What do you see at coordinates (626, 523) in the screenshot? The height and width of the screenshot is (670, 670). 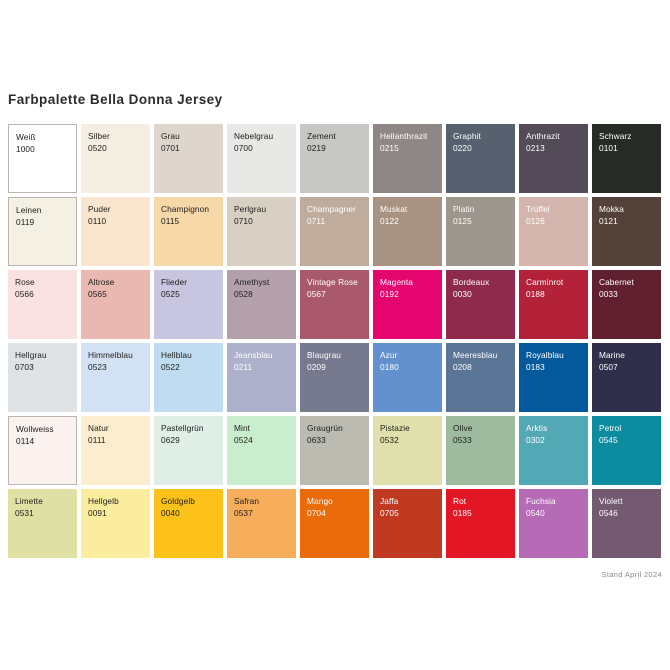 I see `color-swatch: Violett 0546` at bounding box center [626, 523].